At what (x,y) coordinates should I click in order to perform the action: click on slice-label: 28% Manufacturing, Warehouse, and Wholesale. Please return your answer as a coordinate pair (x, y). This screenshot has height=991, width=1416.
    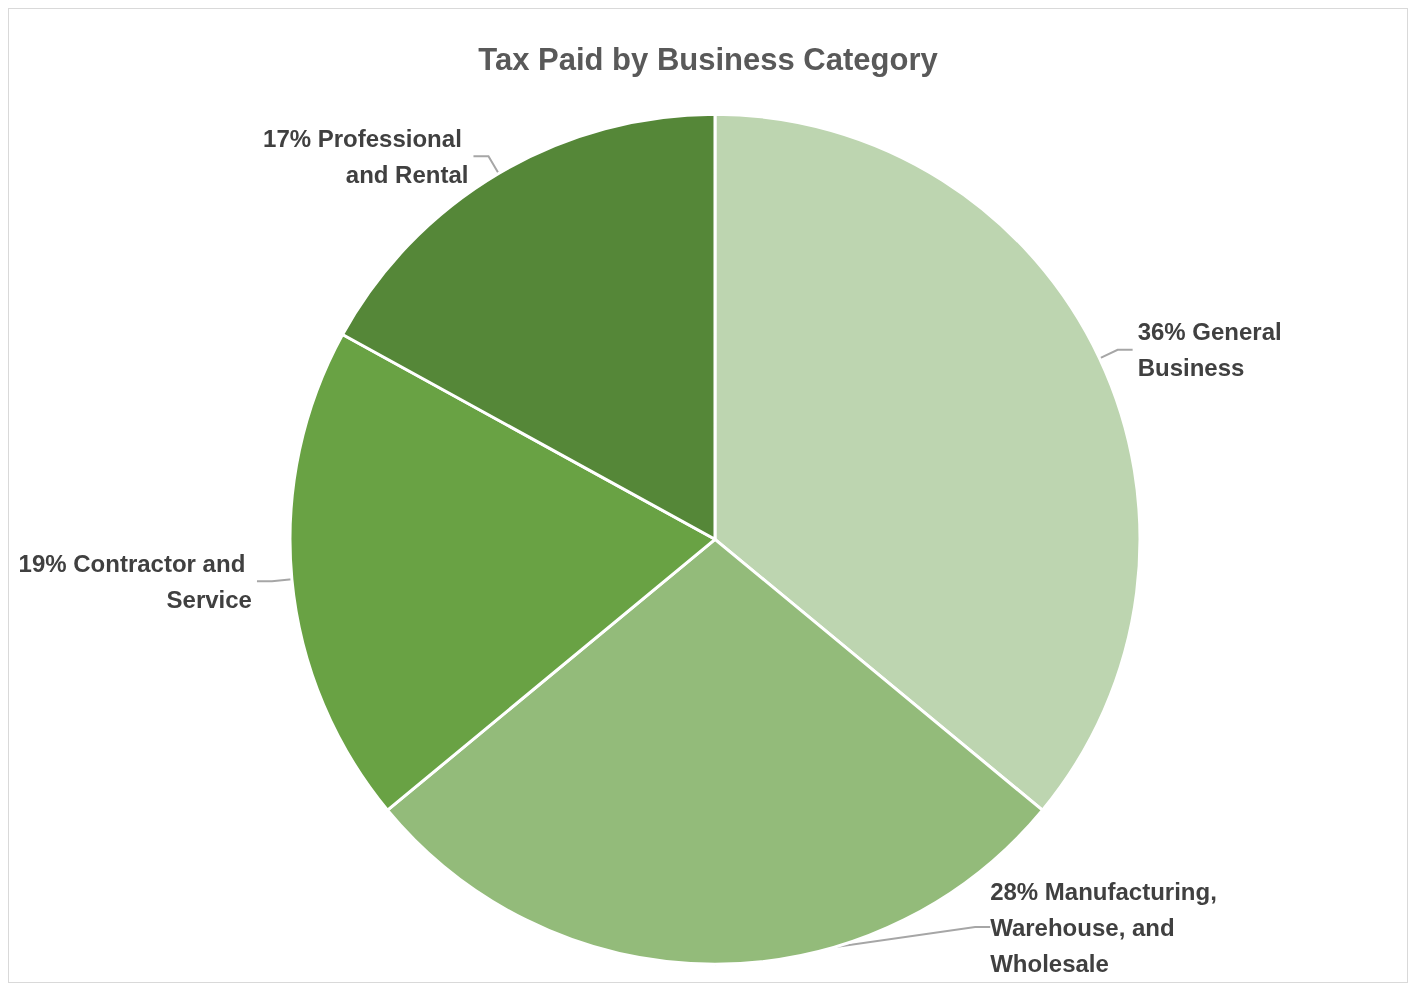
    Looking at the image, I should click on (1107, 927).